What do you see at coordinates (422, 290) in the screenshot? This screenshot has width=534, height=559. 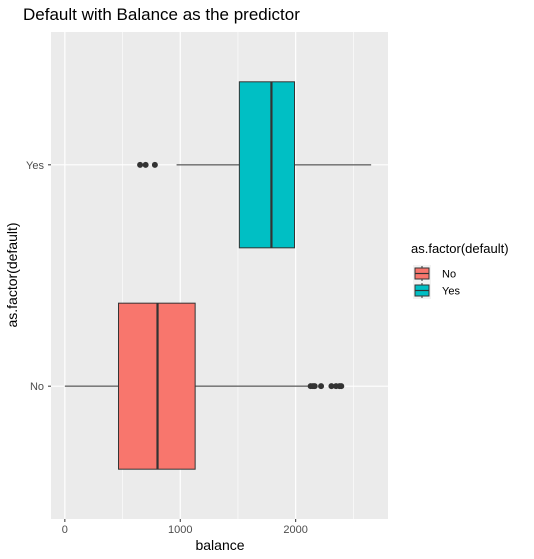 I see `legend-key-yes` at bounding box center [422, 290].